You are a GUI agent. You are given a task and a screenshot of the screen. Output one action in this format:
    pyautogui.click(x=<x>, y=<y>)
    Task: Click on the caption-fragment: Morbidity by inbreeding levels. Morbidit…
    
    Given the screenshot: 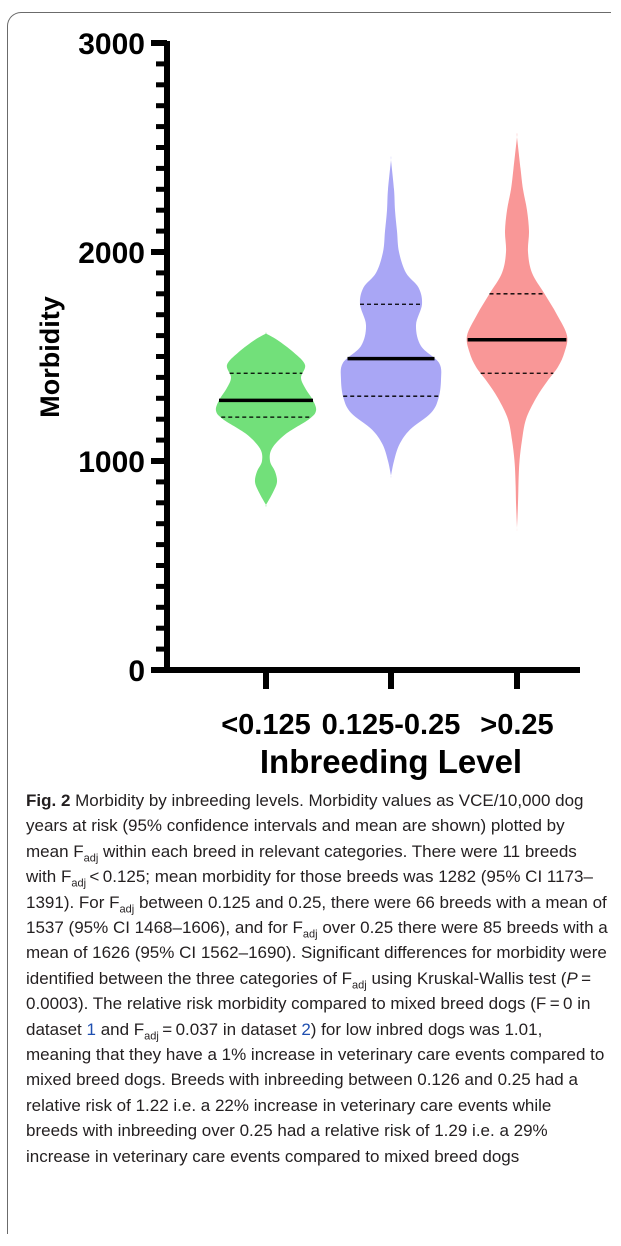 What is the action you would take?
    pyautogui.click(x=305, y=826)
    